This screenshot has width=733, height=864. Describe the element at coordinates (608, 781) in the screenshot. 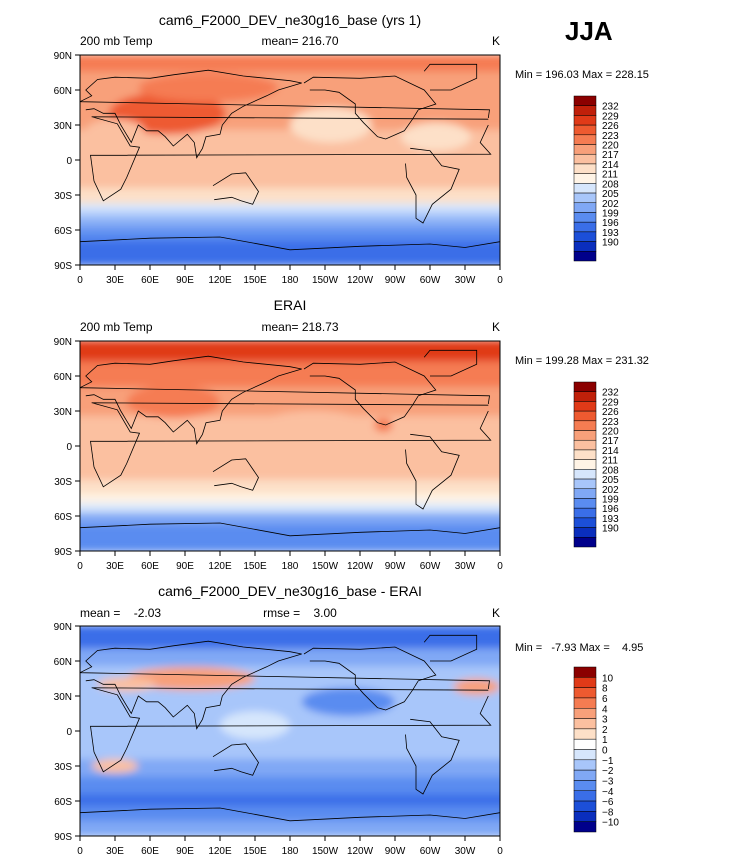

I see `colorbar-label: −3` at that location.